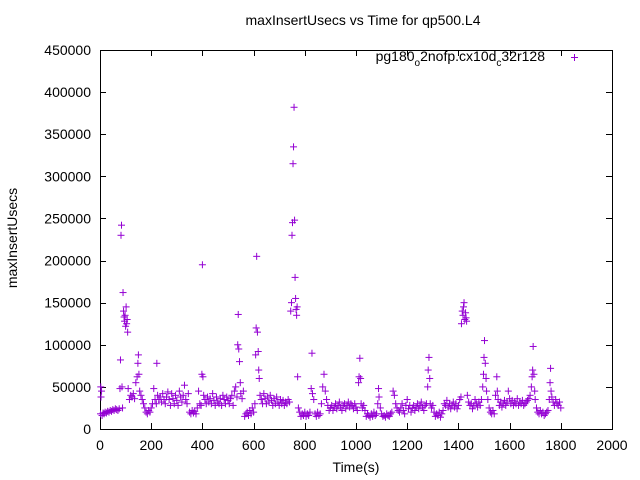 Image resolution: width=640 pixels, height=480 pixels. I want to click on legend-marker, so click(574, 57).